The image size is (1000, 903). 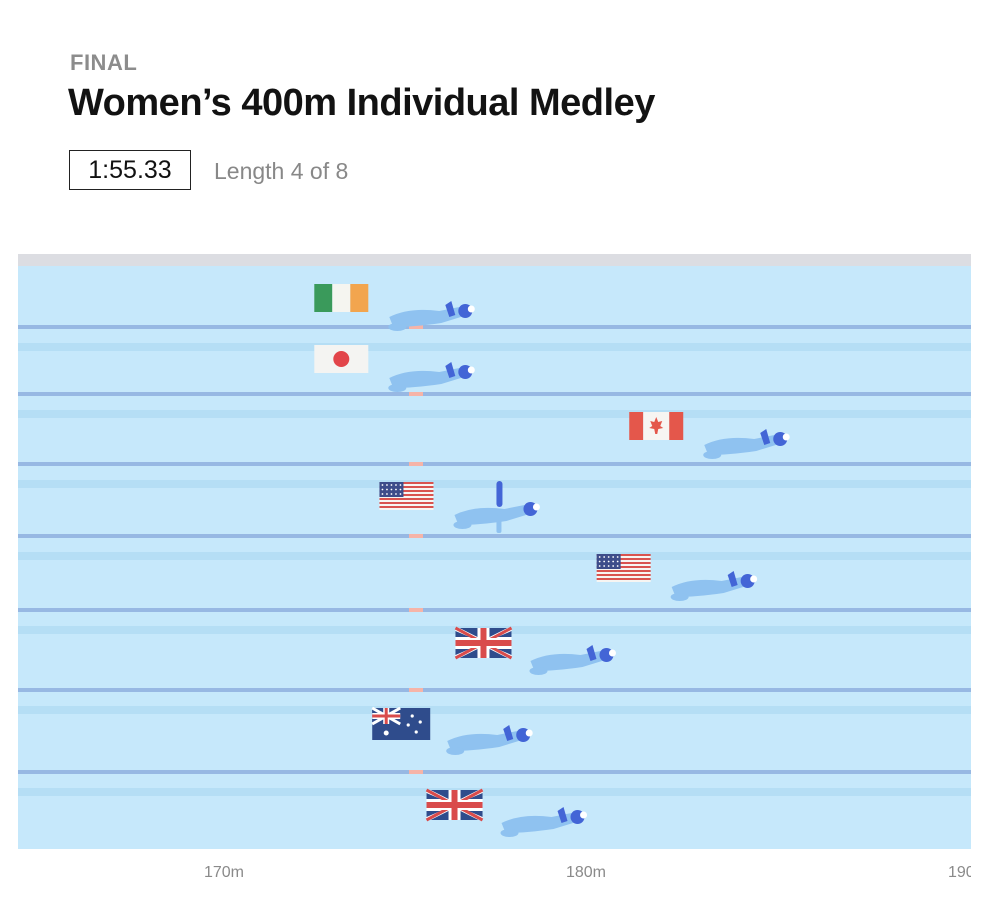 I want to click on japan-flag, so click(x=341, y=359).